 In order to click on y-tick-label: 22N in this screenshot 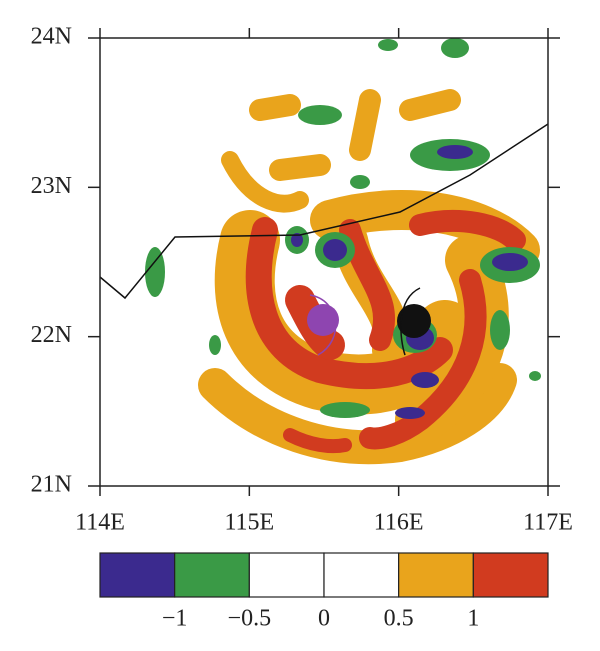, I will do `click(51, 335)`.